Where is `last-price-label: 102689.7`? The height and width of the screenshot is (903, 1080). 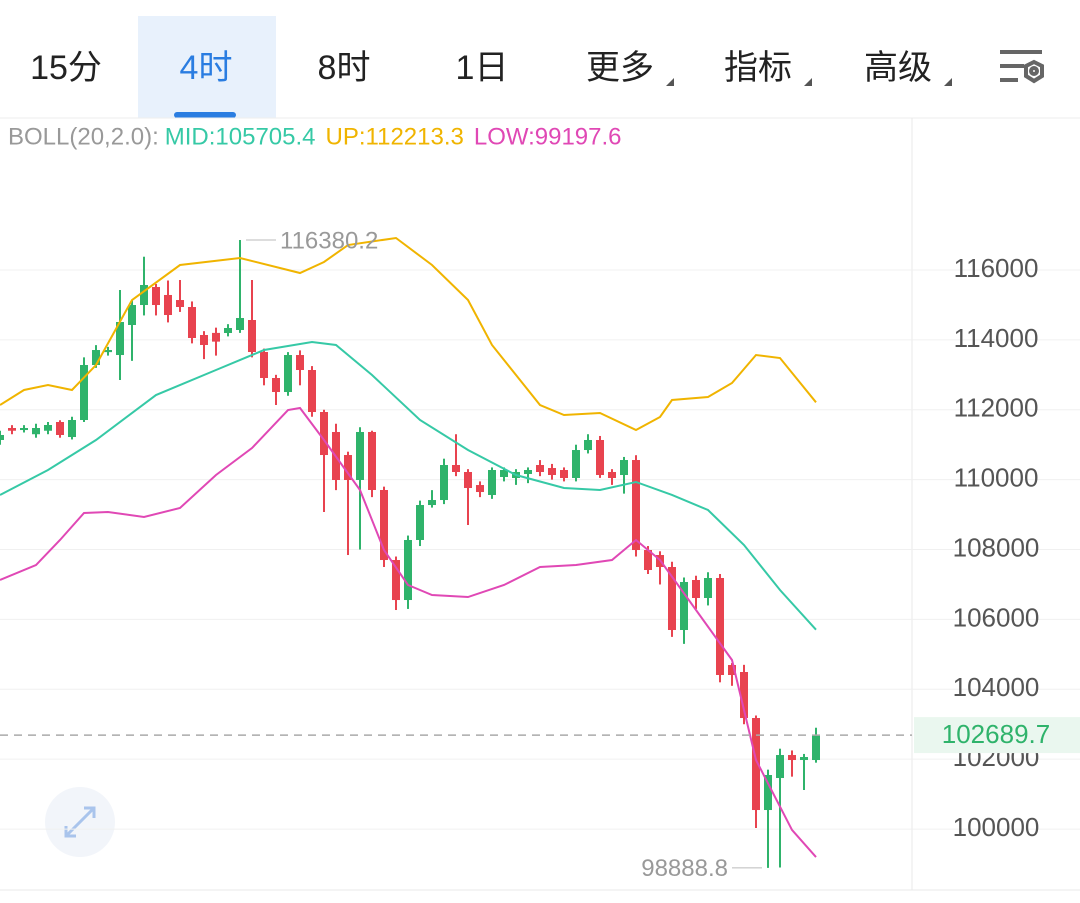 last-price-label: 102689.7 is located at coordinates (996, 734).